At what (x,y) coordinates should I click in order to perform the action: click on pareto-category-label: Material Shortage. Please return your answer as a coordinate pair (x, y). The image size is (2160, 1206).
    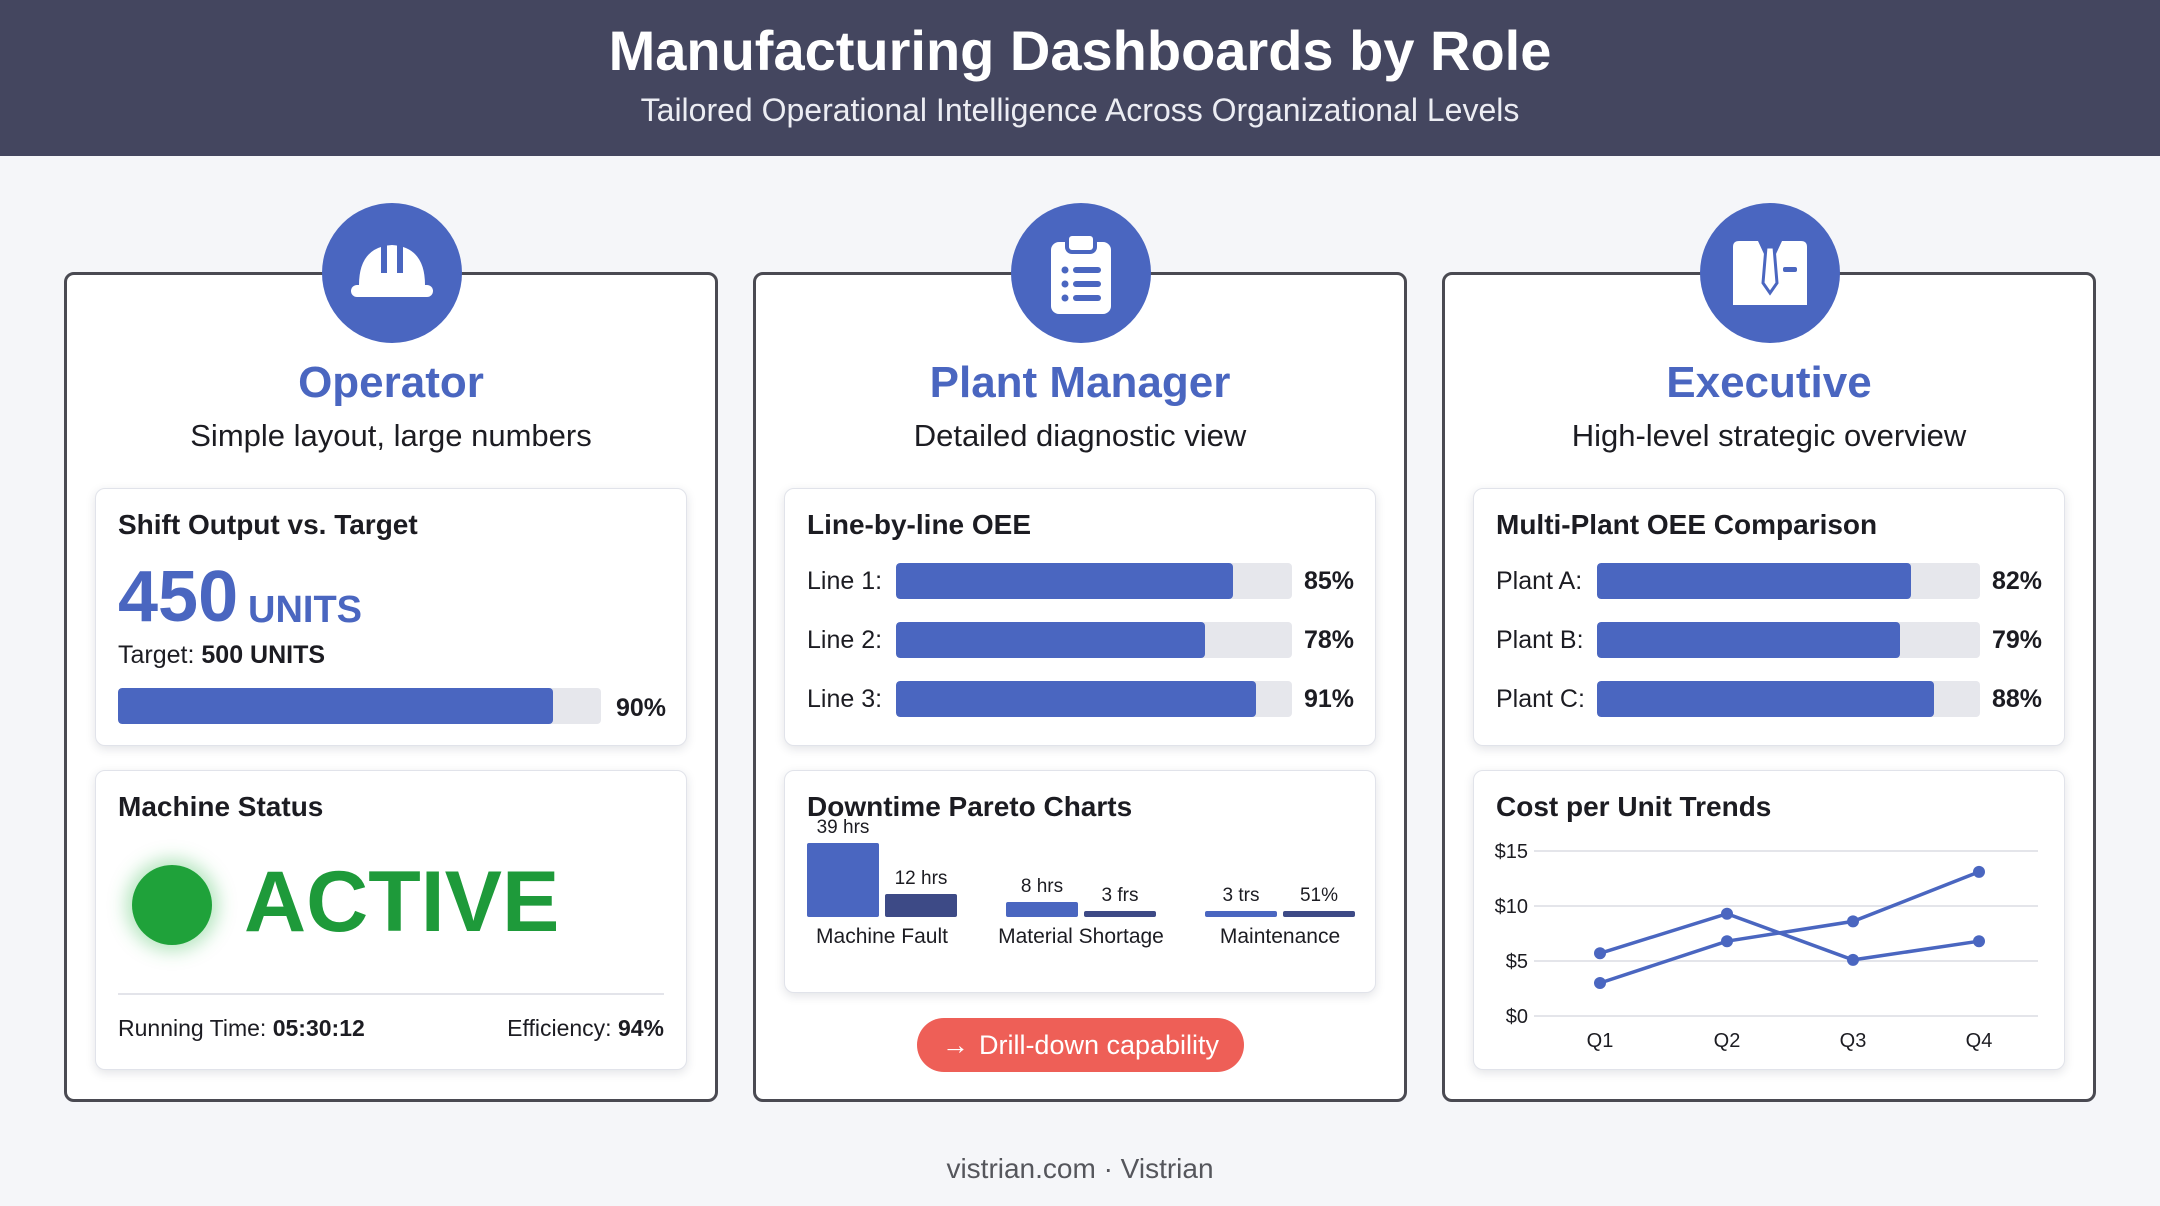
    Looking at the image, I should click on (1081, 936).